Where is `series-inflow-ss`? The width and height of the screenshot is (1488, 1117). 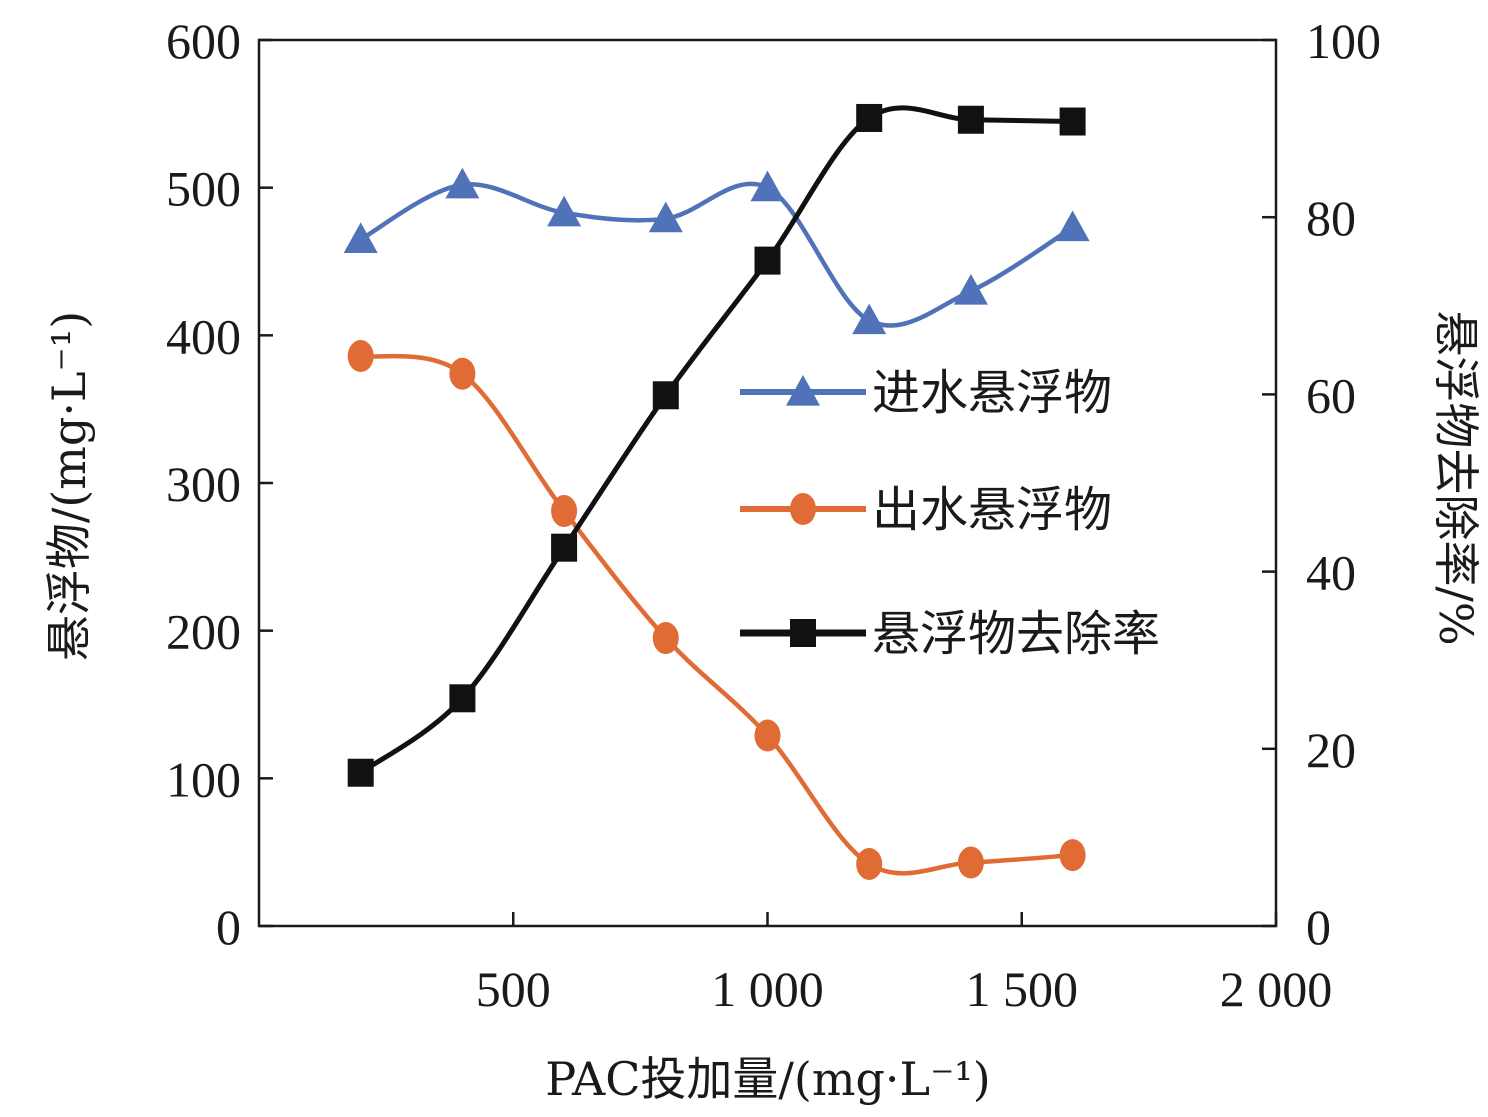
series-inflow-ss is located at coordinates (716, 251).